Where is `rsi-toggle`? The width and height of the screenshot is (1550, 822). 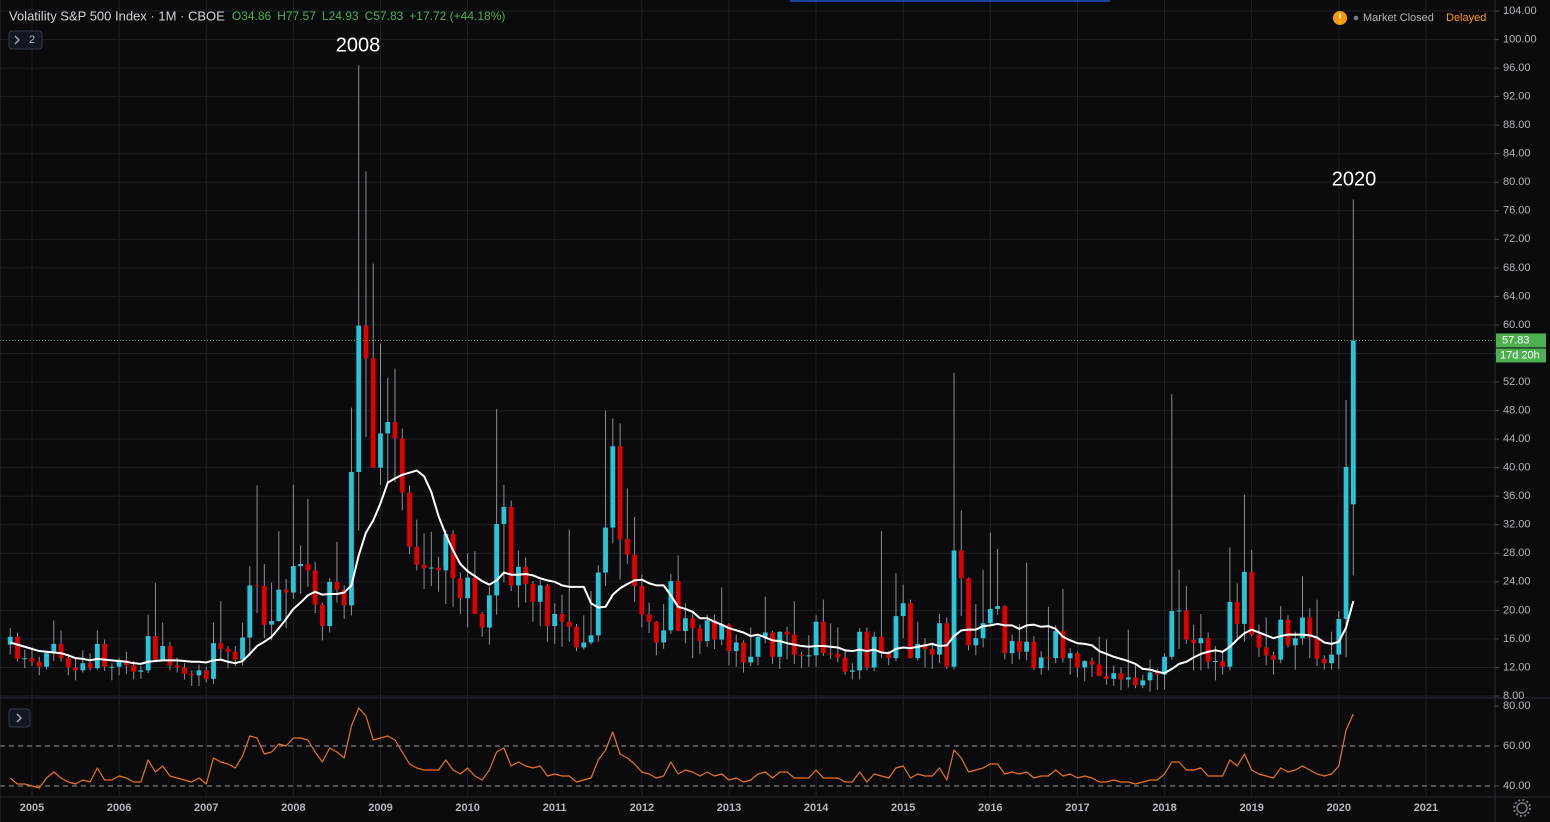 rsi-toggle is located at coordinates (19, 718).